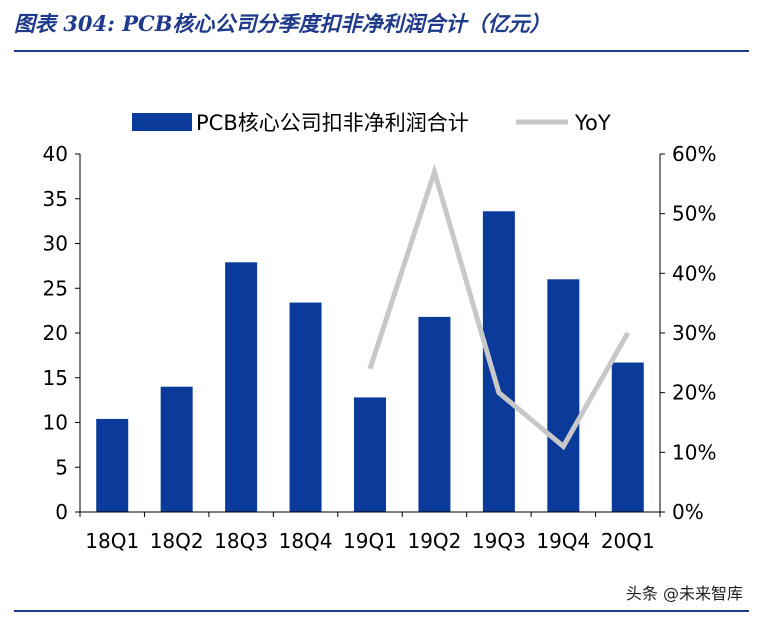  I want to click on y-right-tick-label: 20%, so click(694, 393).